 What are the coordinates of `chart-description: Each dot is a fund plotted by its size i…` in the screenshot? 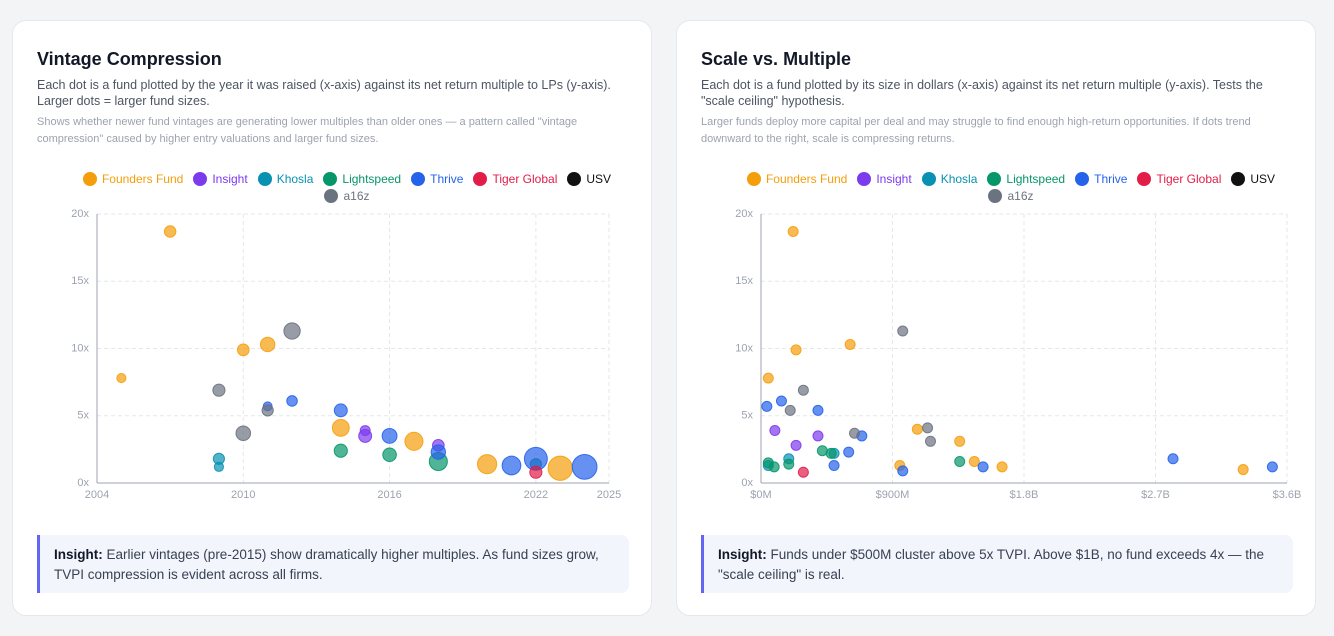 It's located at (982, 93).